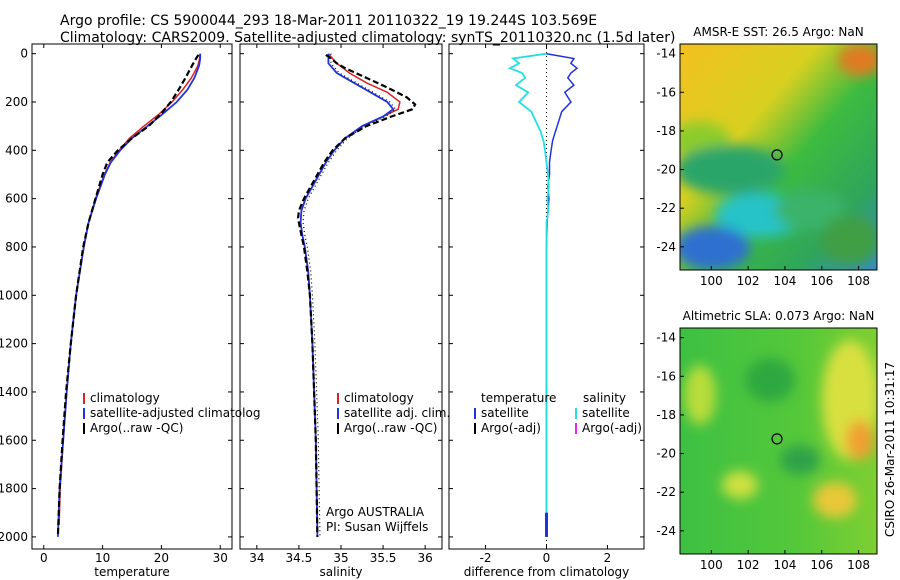  Describe the element at coordinates (14, 489) in the screenshot. I see `depth-tick-label: 1800` at that location.